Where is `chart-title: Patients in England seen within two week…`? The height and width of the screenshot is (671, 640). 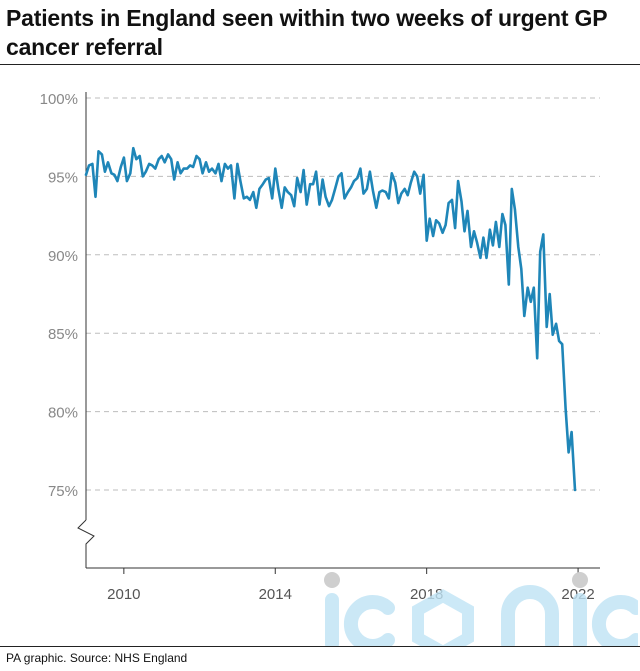 chart-title: Patients in England seen within two week… is located at coordinates (306, 32).